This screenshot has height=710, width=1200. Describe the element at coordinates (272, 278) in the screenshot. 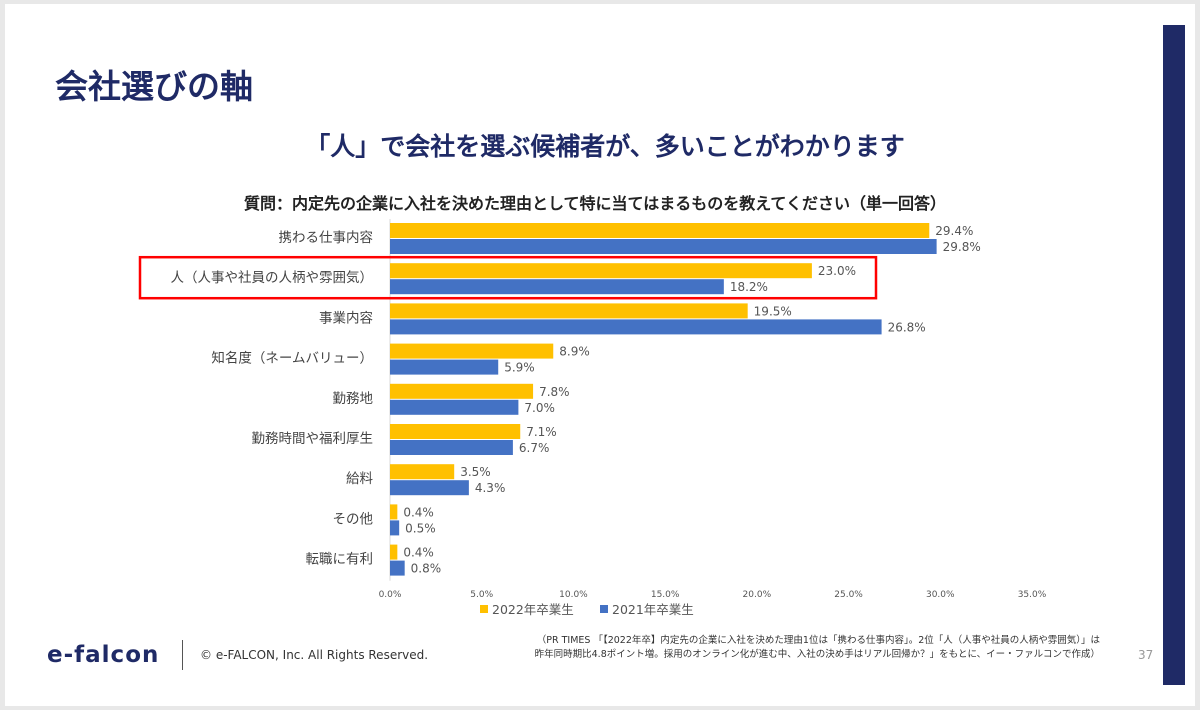

I see `category-label: 人（人事や社員の人柄や雰囲気）` at that location.